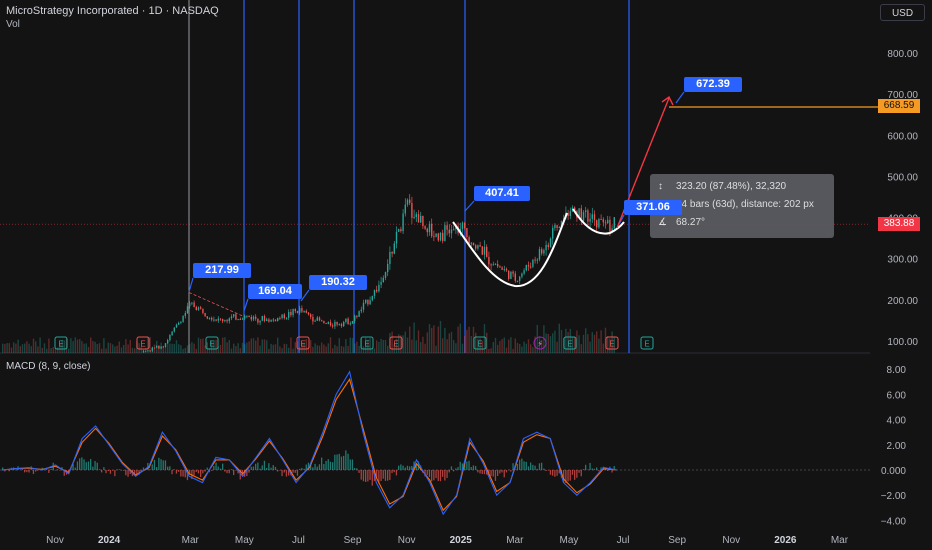  What do you see at coordinates (275, 291) in the screenshot?
I see `price-label-169: 169.04` at bounding box center [275, 291].